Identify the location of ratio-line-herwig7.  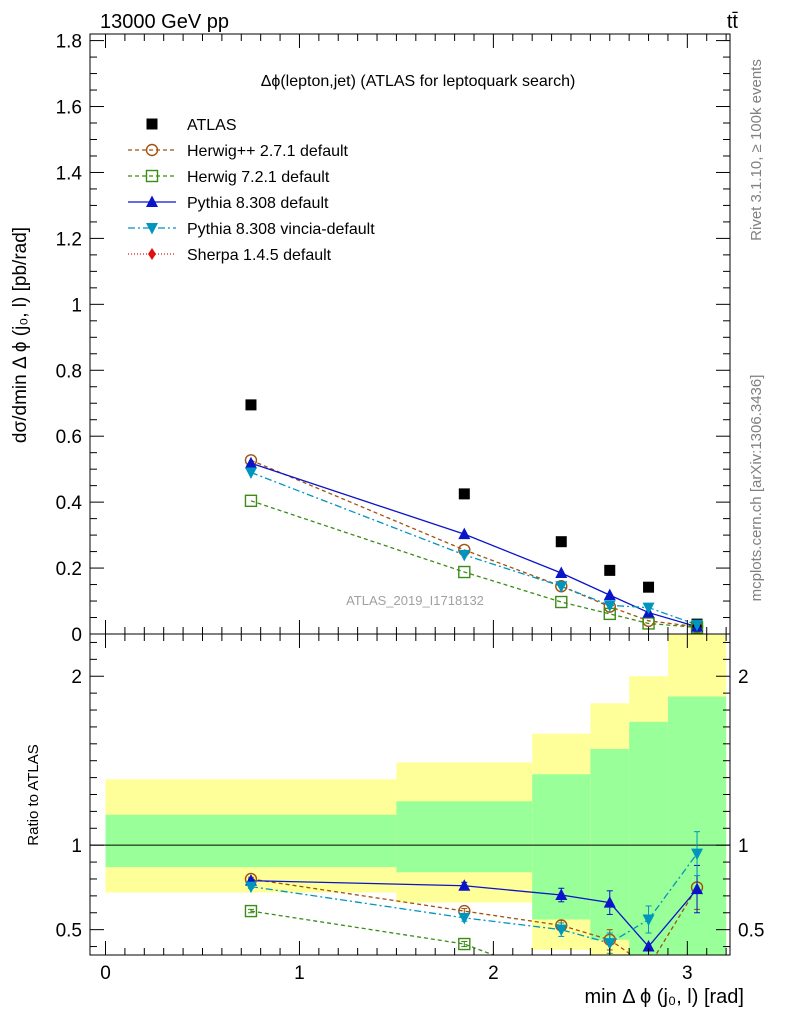
(372, 932).